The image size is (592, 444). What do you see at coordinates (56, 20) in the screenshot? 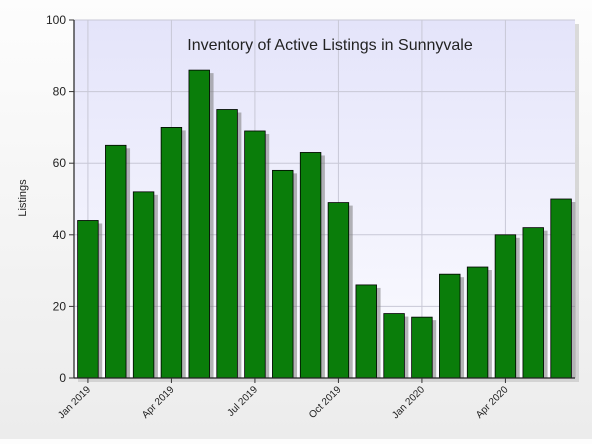
I see `y-tick-label: 100` at bounding box center [56, 20].